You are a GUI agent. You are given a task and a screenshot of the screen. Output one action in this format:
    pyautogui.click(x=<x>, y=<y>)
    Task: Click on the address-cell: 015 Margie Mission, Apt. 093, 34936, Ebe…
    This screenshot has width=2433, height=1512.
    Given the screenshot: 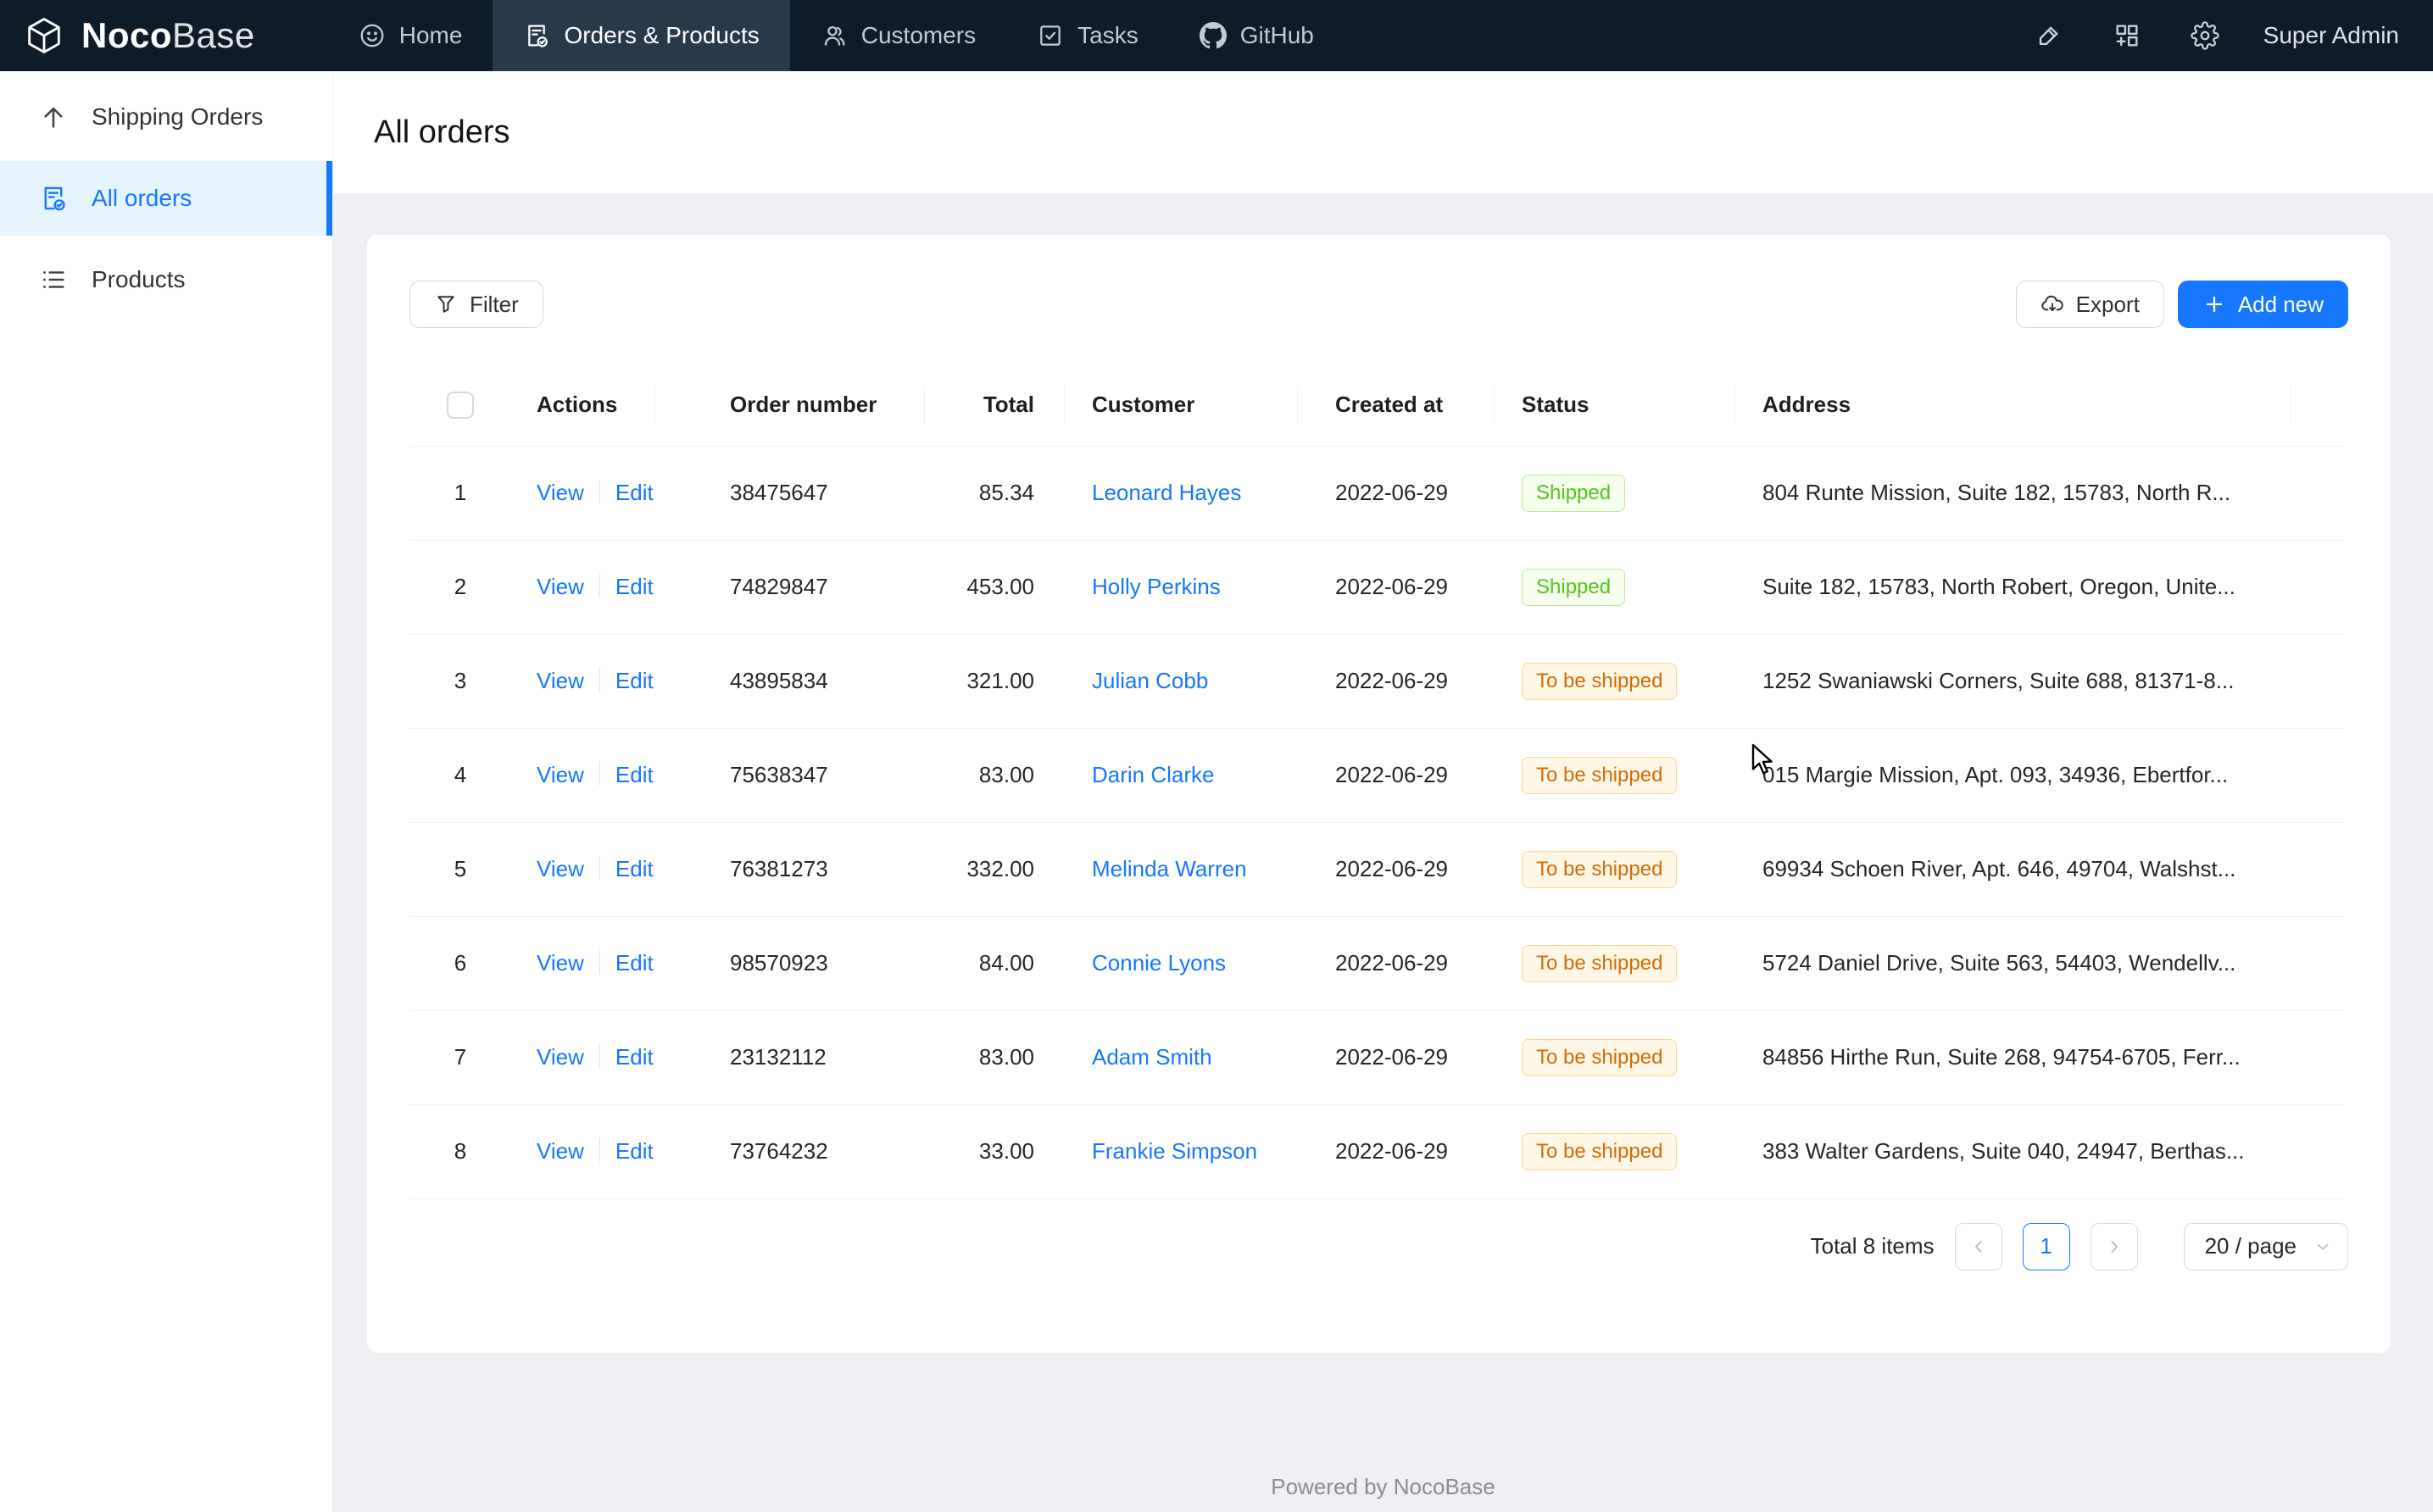 What is the action you would take?
    pyautogui.click(x=2013, y=776)
    